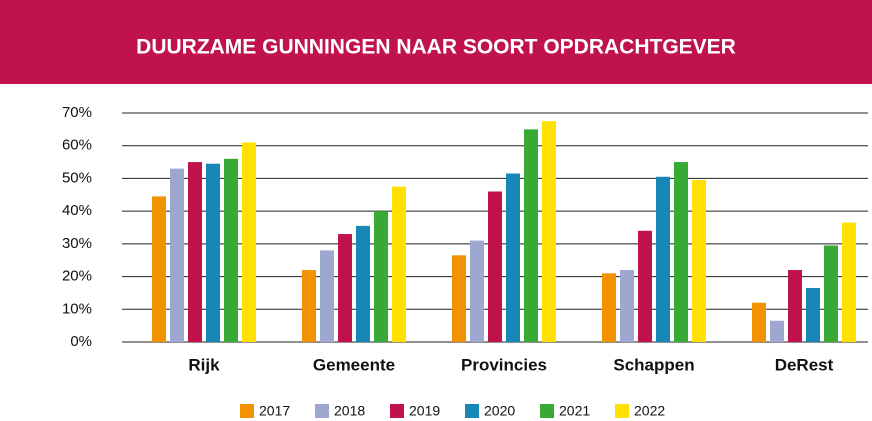  Describe the element at coordinates (649, 411) in the screenshot. I see `legend-label: 2022` at that location.